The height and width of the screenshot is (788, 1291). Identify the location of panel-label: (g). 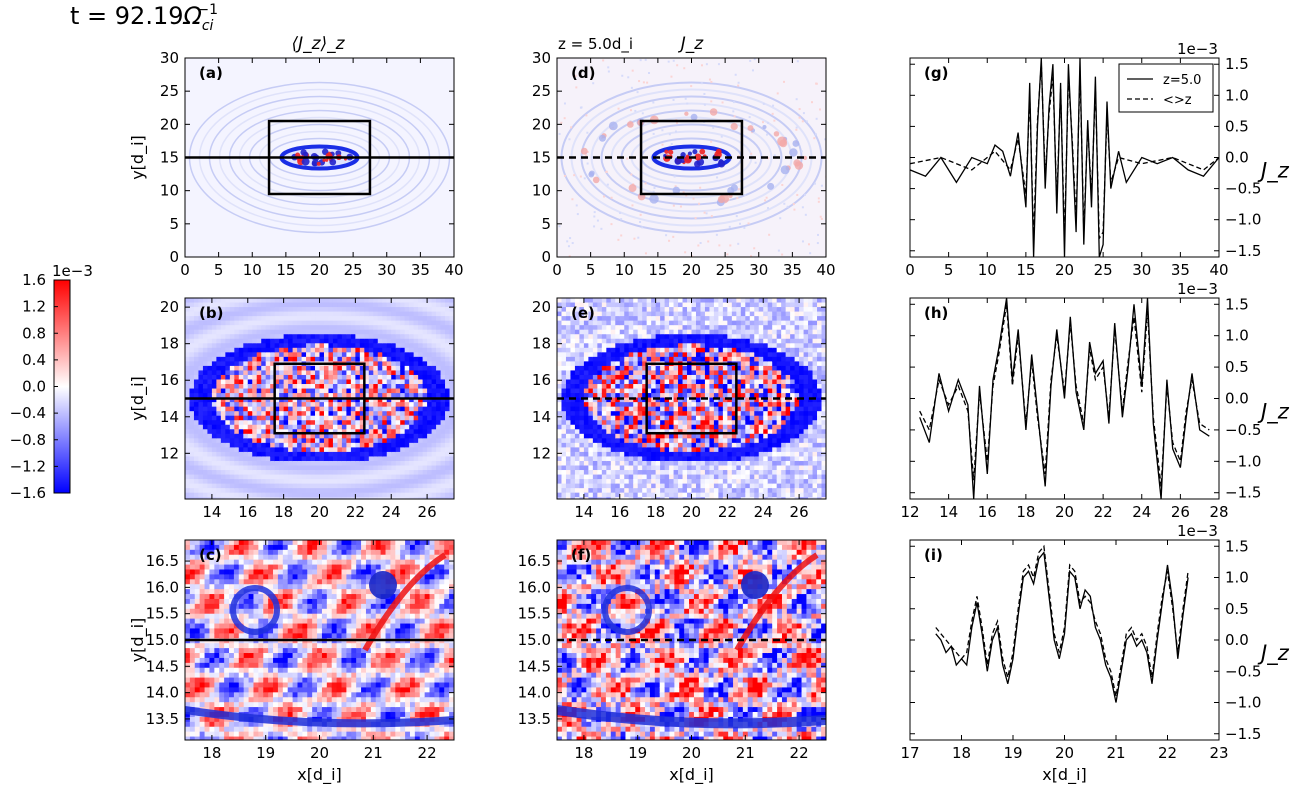
(936, 73).